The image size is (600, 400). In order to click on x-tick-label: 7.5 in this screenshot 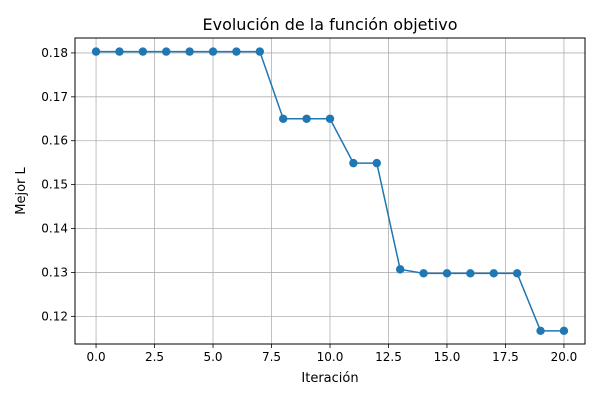, I will do `click(271, 357)`.